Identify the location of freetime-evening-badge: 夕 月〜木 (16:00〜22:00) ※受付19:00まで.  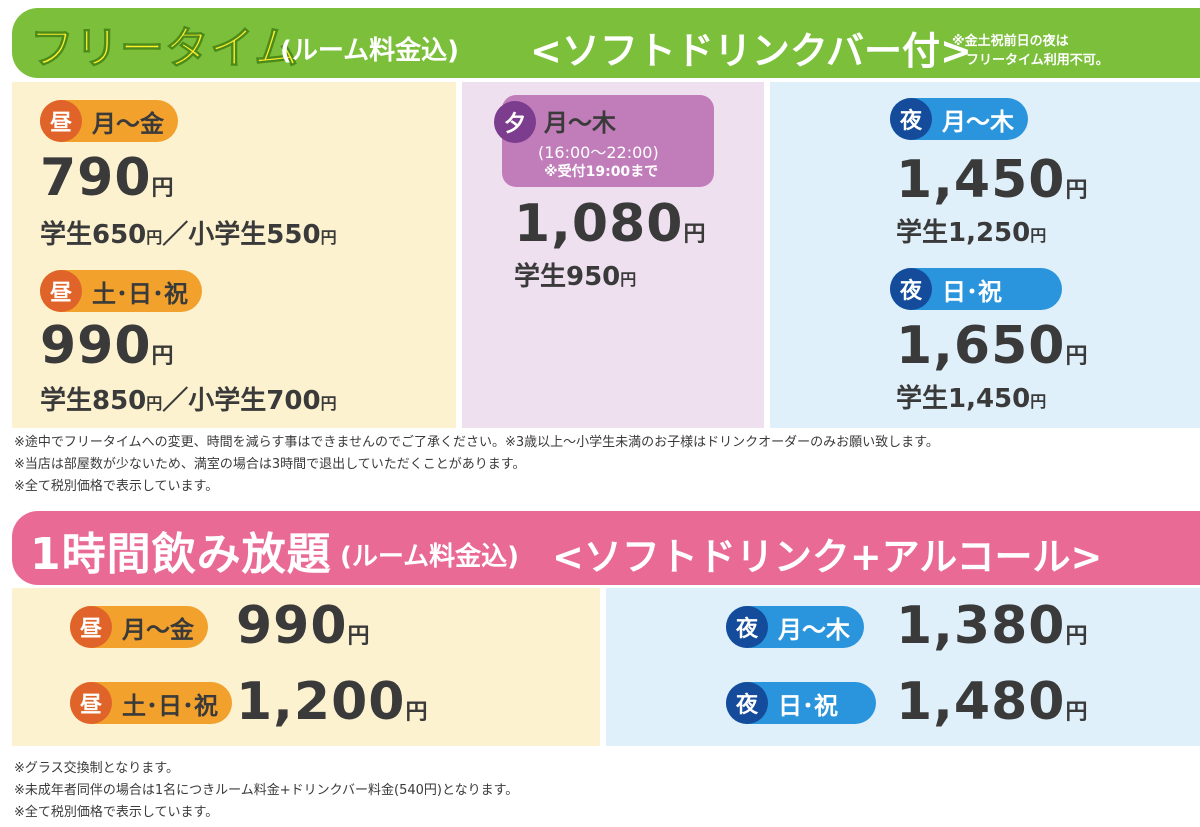
(604, 141).